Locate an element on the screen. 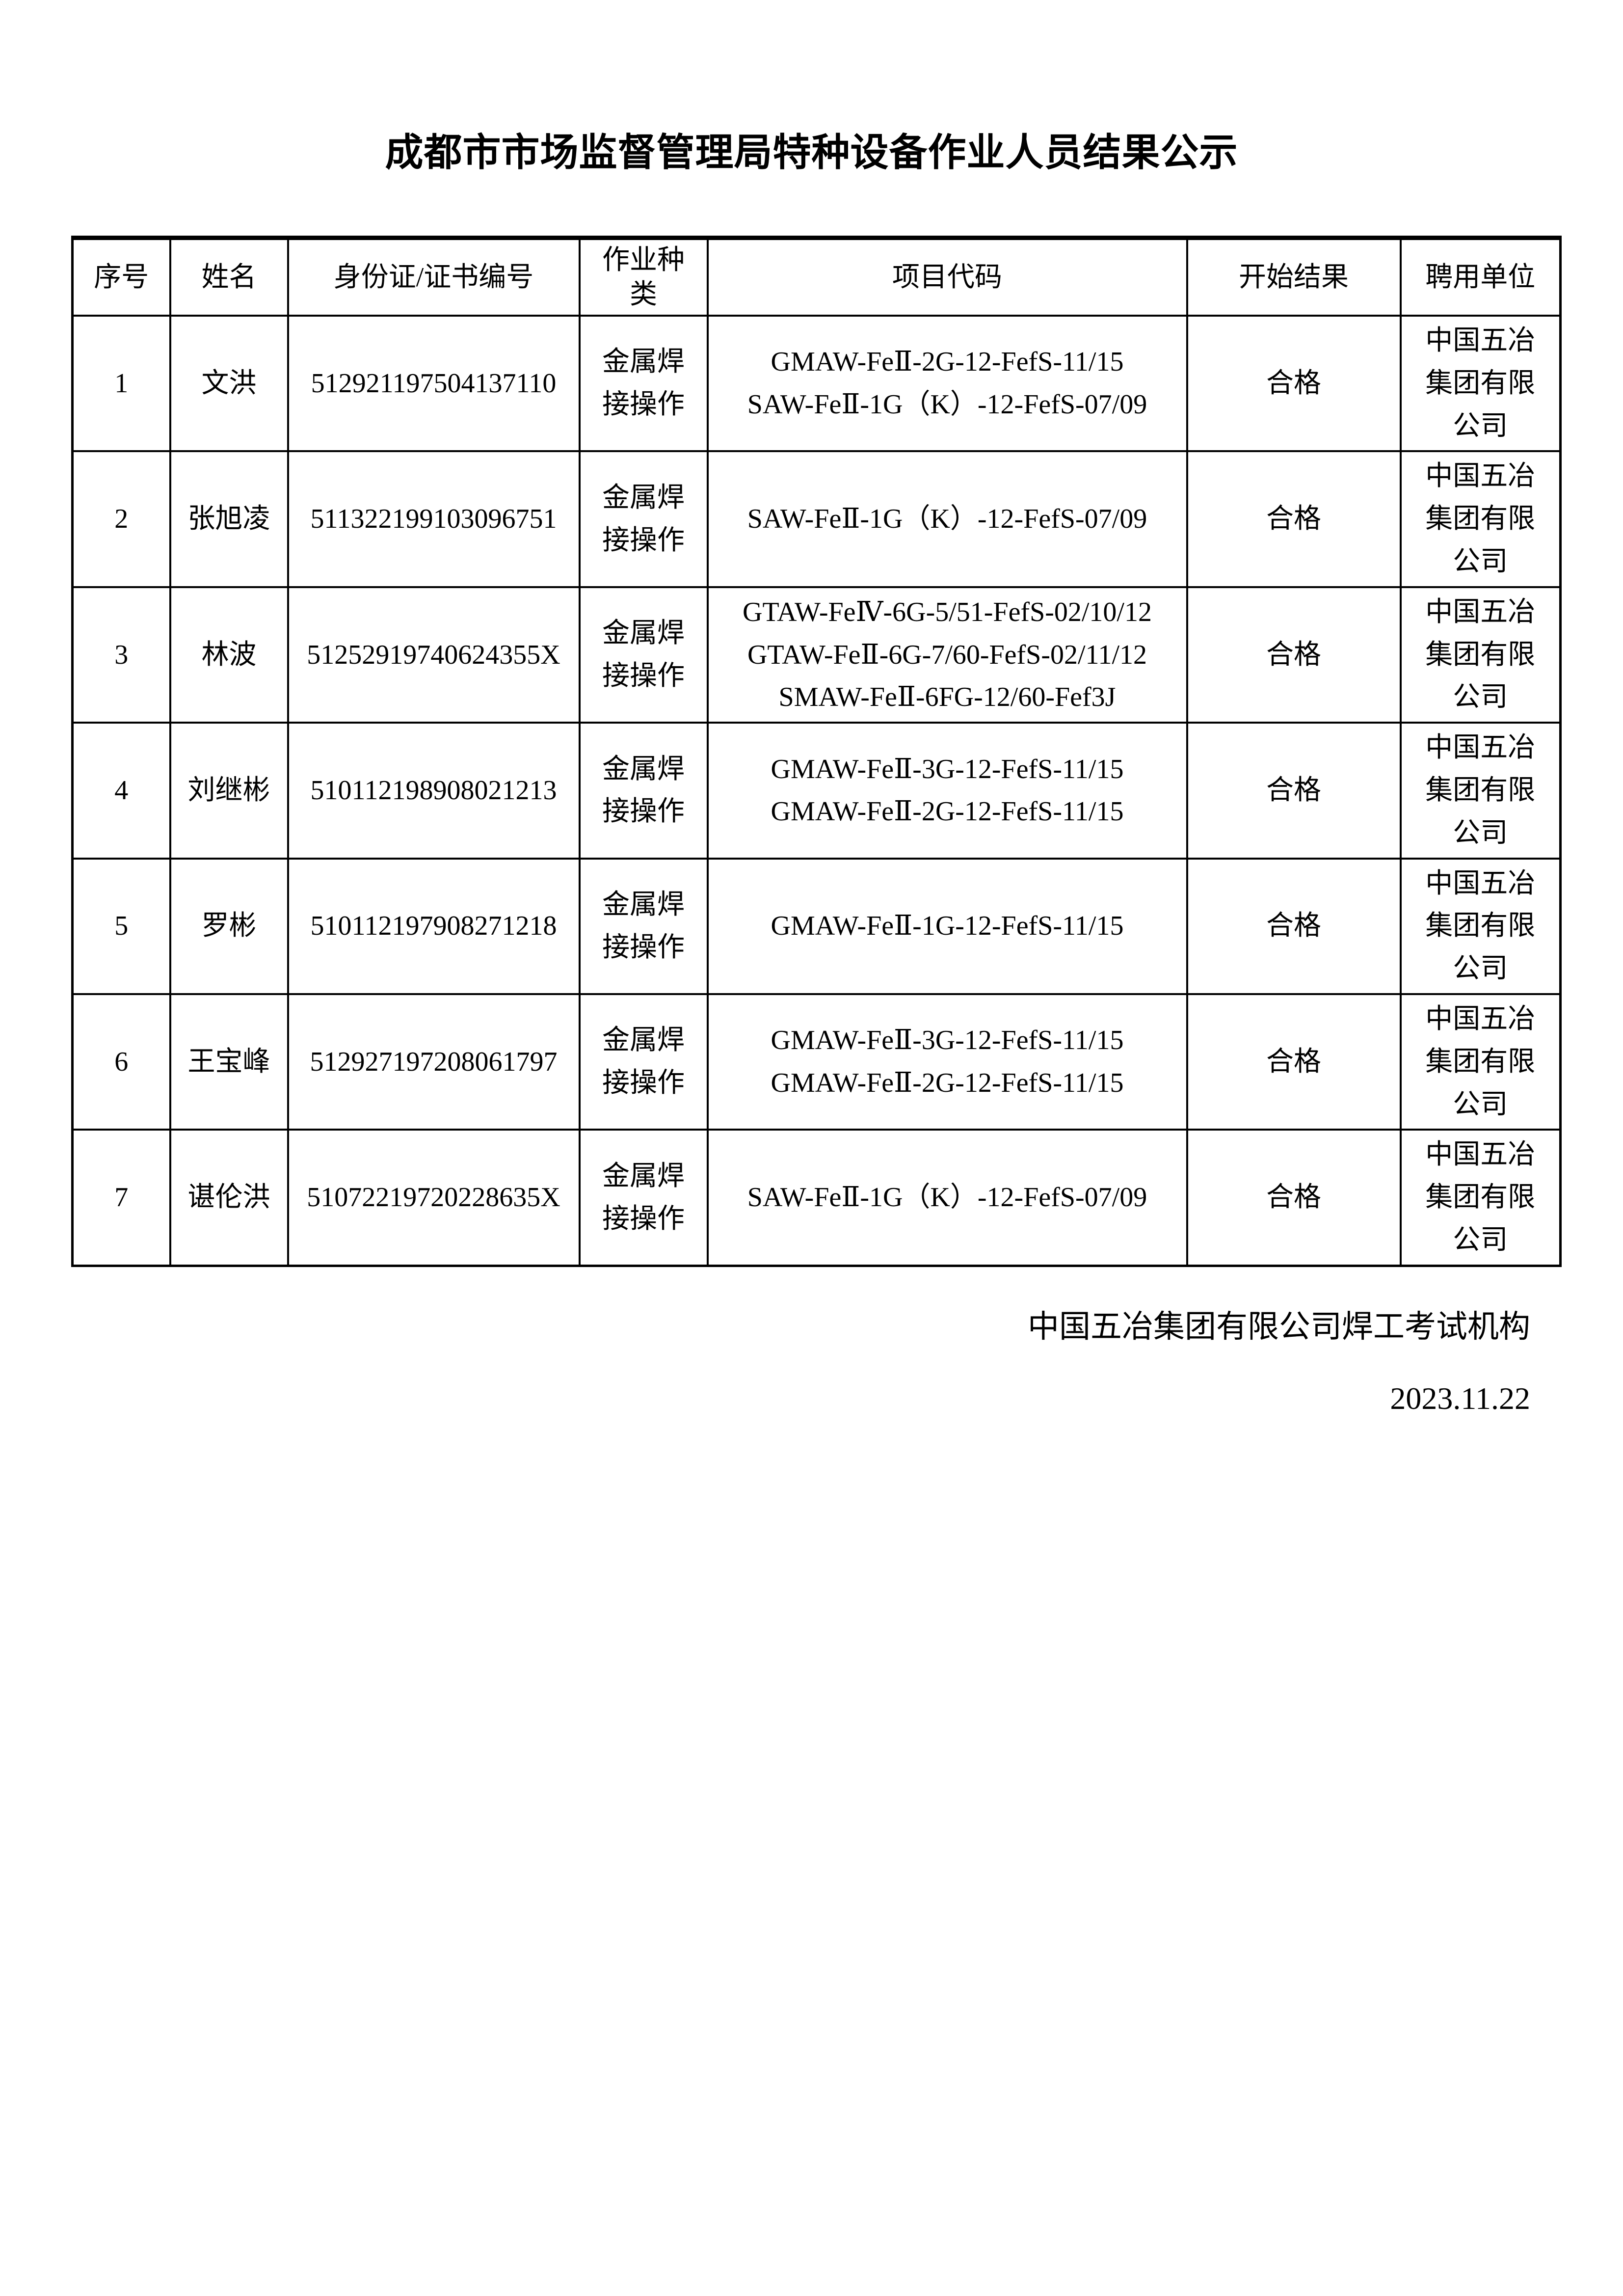 Image resolution: width=1623 pixels, height=2296 pixels. cell-name: 谌伦洪 is located at coordinates (229, 1198).